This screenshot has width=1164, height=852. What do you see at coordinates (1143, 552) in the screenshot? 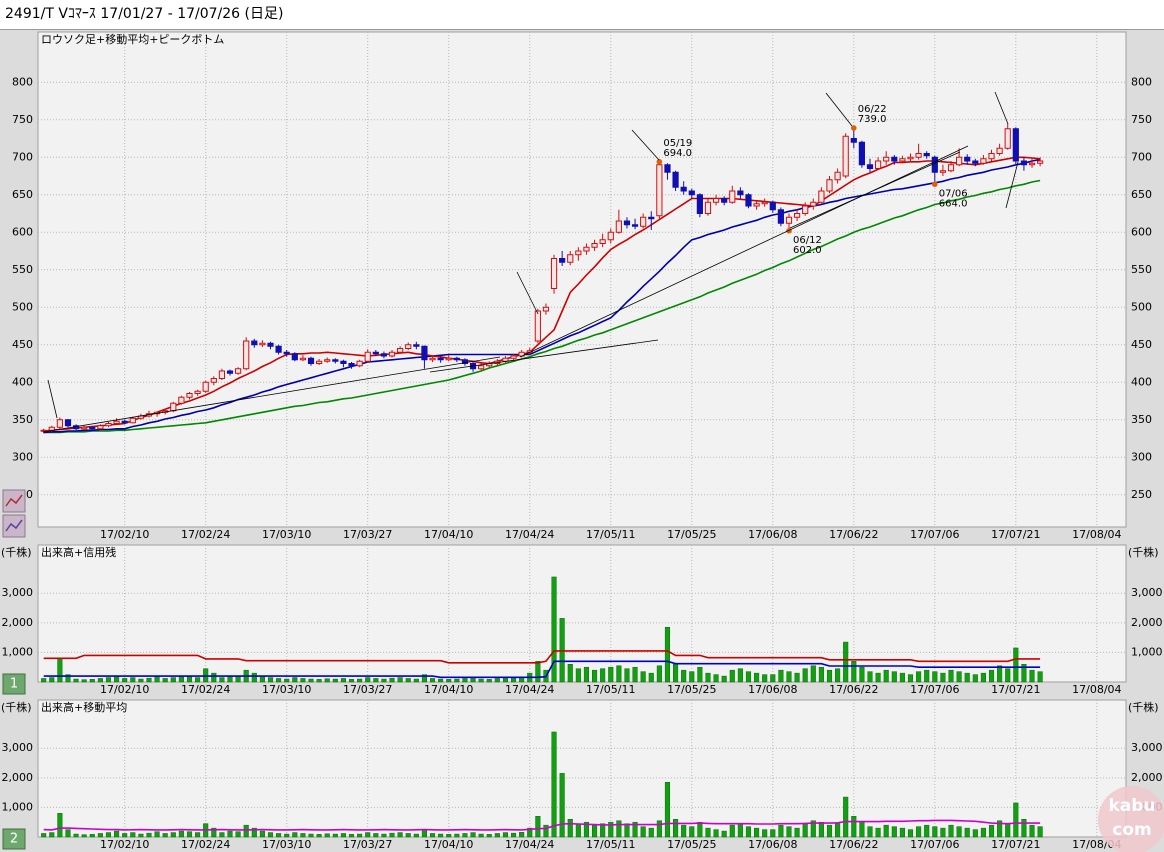
I see `unit-label-right: (千株)` at bounding box center [1143, 552].